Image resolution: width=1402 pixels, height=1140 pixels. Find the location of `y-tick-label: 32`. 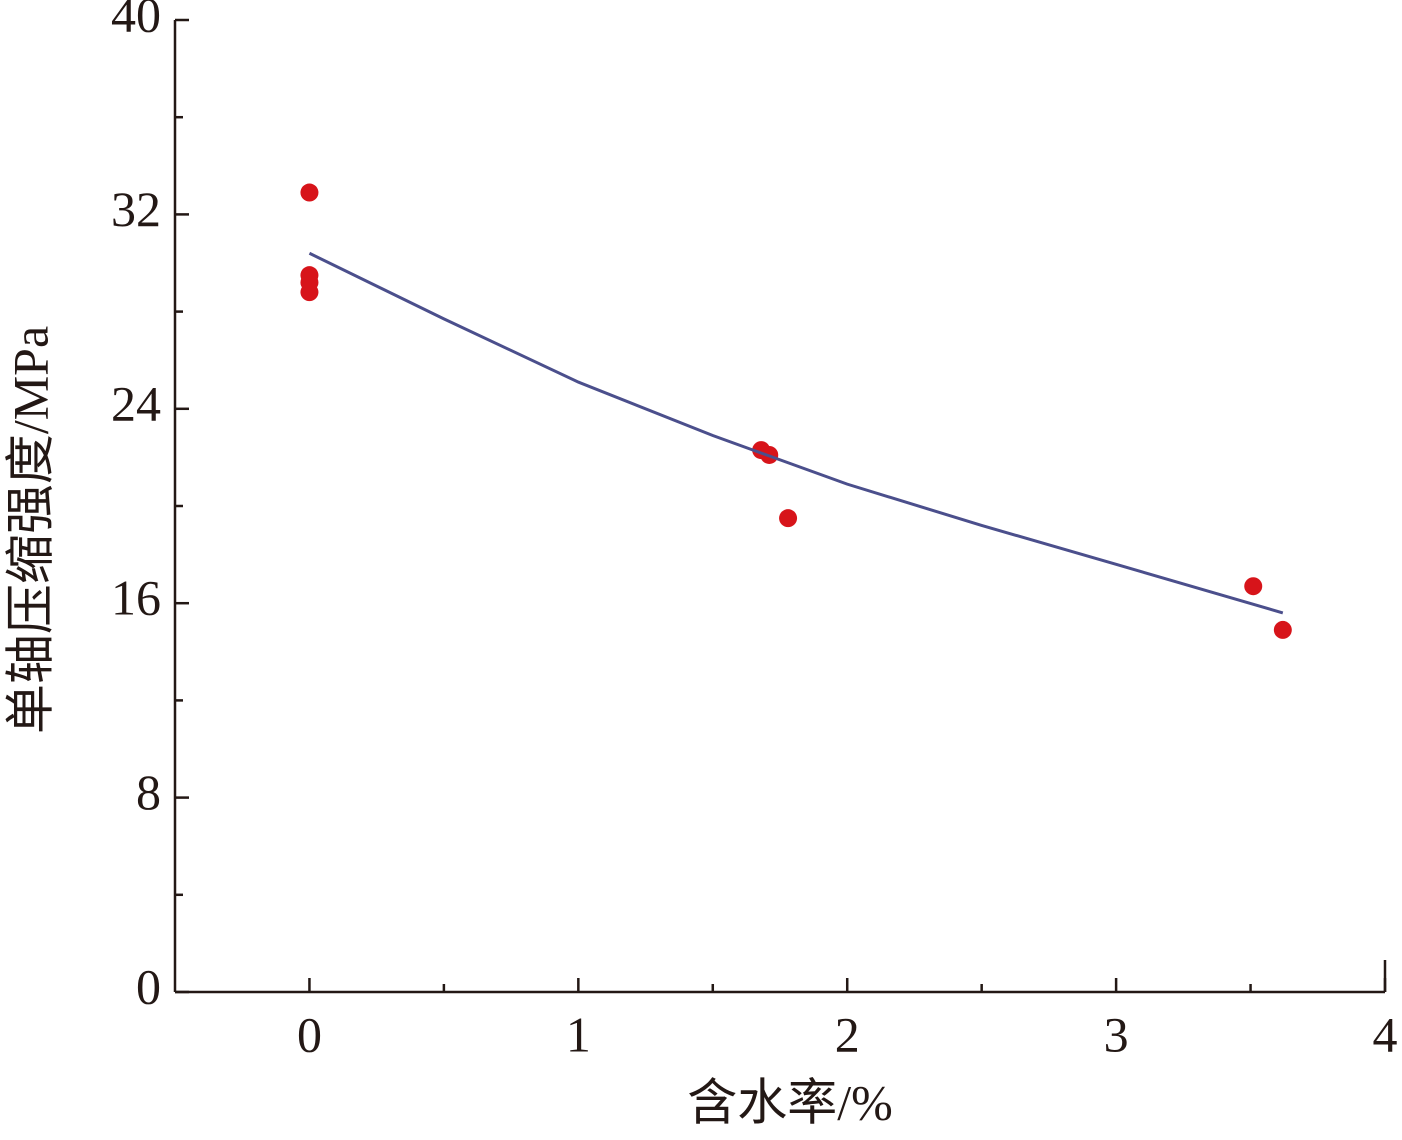

y-tick-label: 32 is located at coordinates (136, 209).